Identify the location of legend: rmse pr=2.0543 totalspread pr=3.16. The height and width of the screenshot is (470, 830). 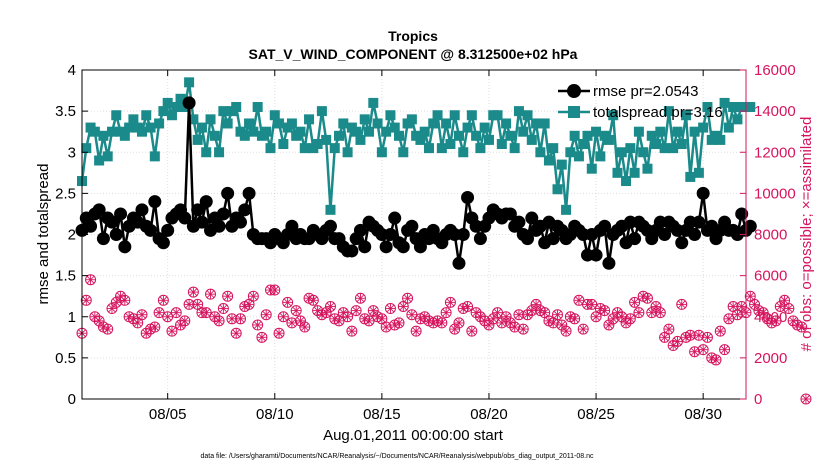
(640, 102).